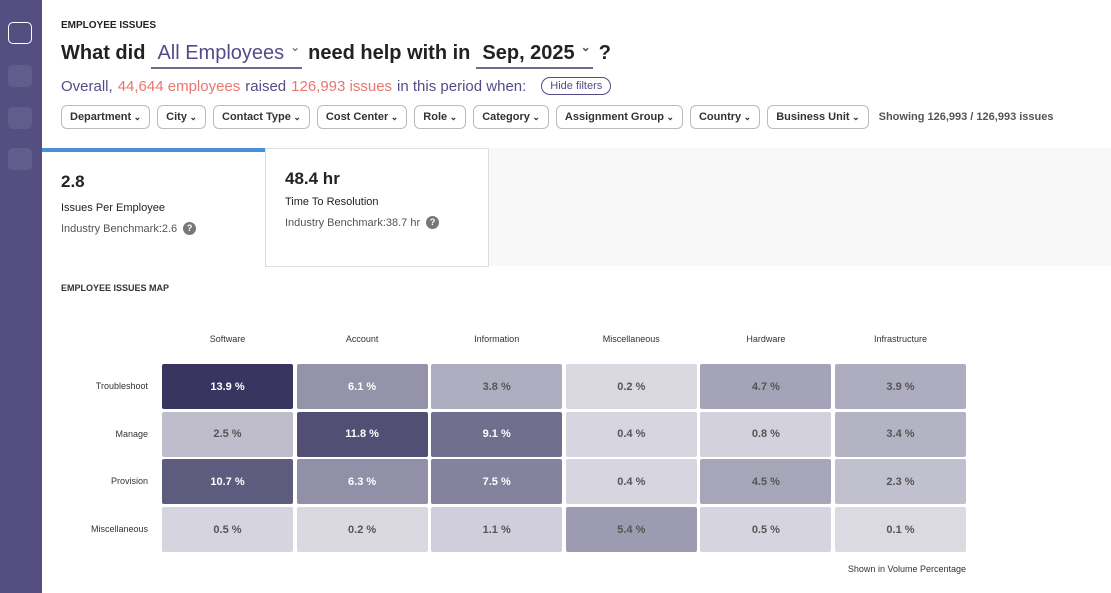  What do you see at coordinates (119, 228) in the screenshot?
I see `text: Industry Benchmark:2.6` at bounding box center [119, 228].